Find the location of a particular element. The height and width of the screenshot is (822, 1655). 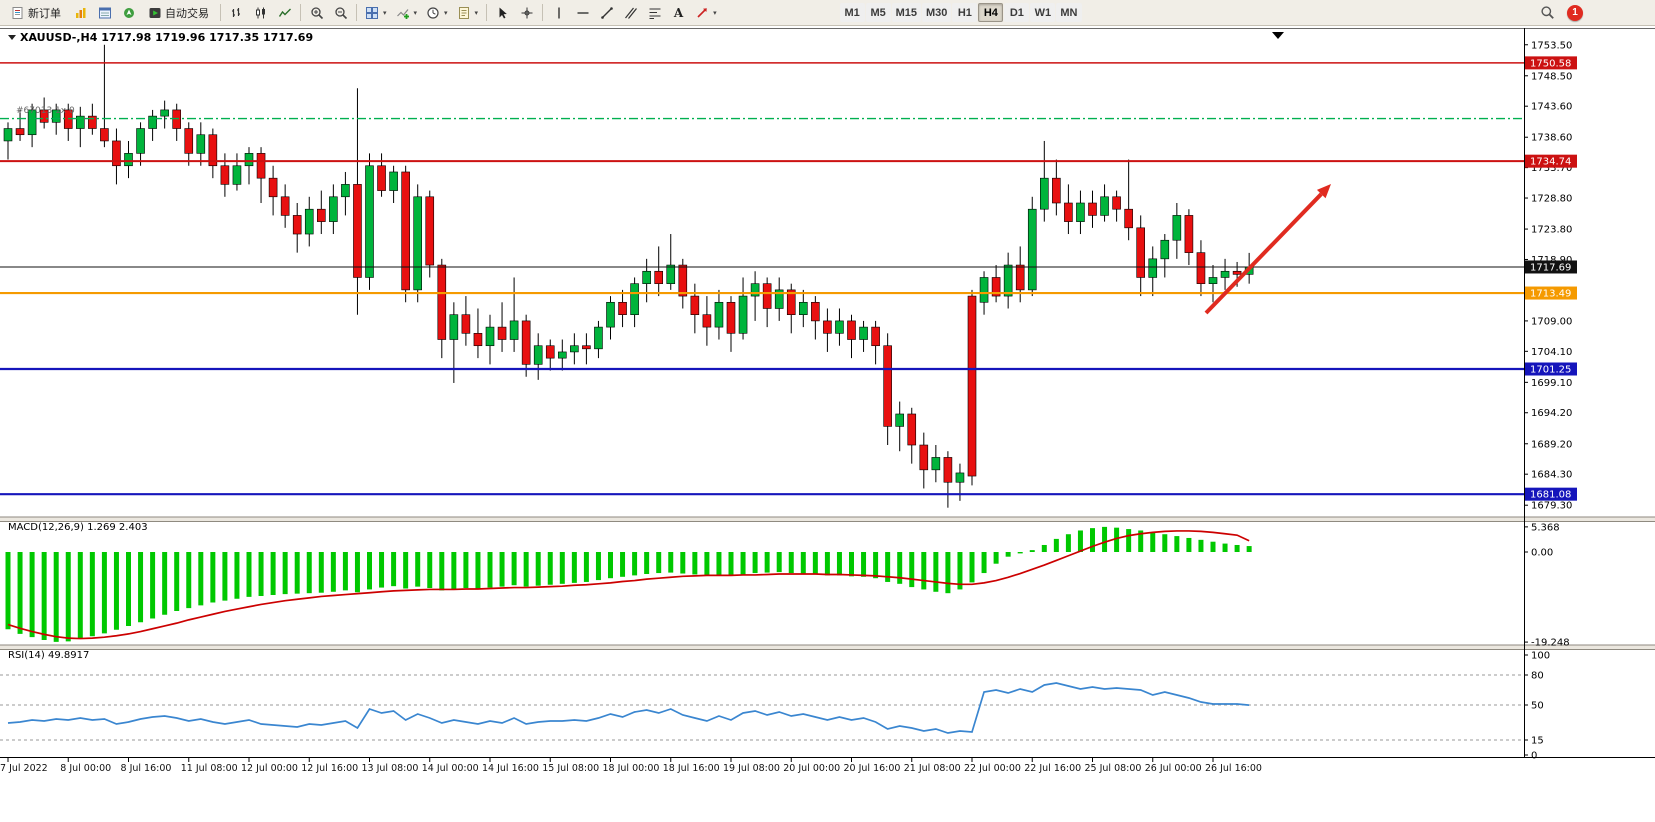

crosshair-button is located at coordinates (526, 12).